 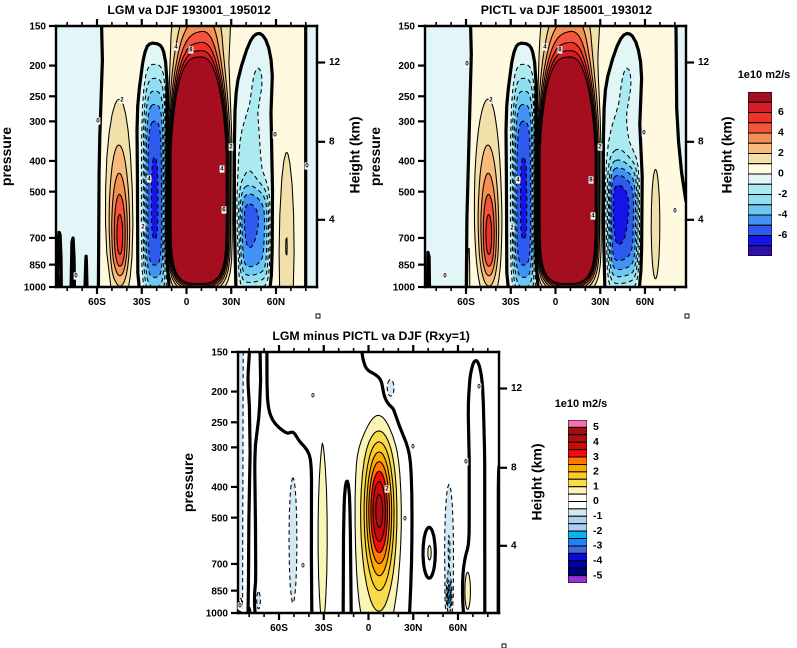 I want to click on svg-text: -5, so click(x=597, y=575).